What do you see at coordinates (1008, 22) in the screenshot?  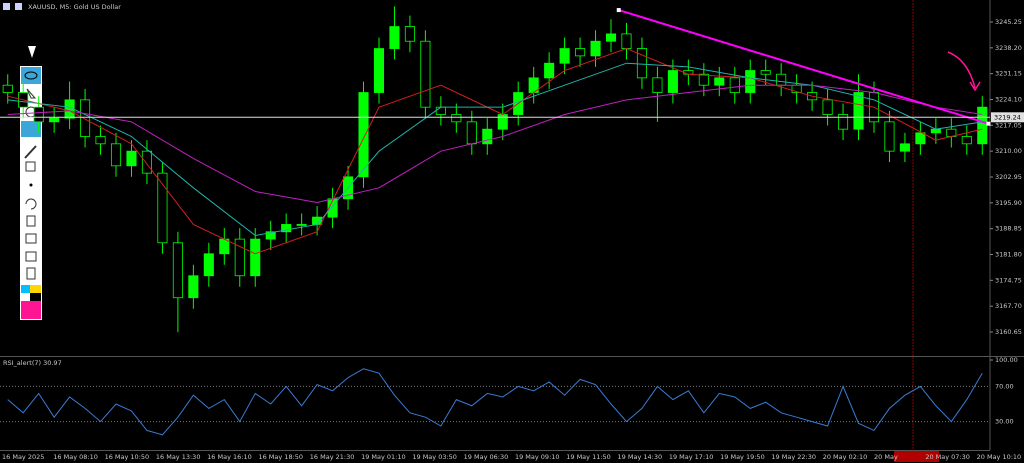 I see `y-tick-label: 3245.25` at bounding box center [1008, 22].